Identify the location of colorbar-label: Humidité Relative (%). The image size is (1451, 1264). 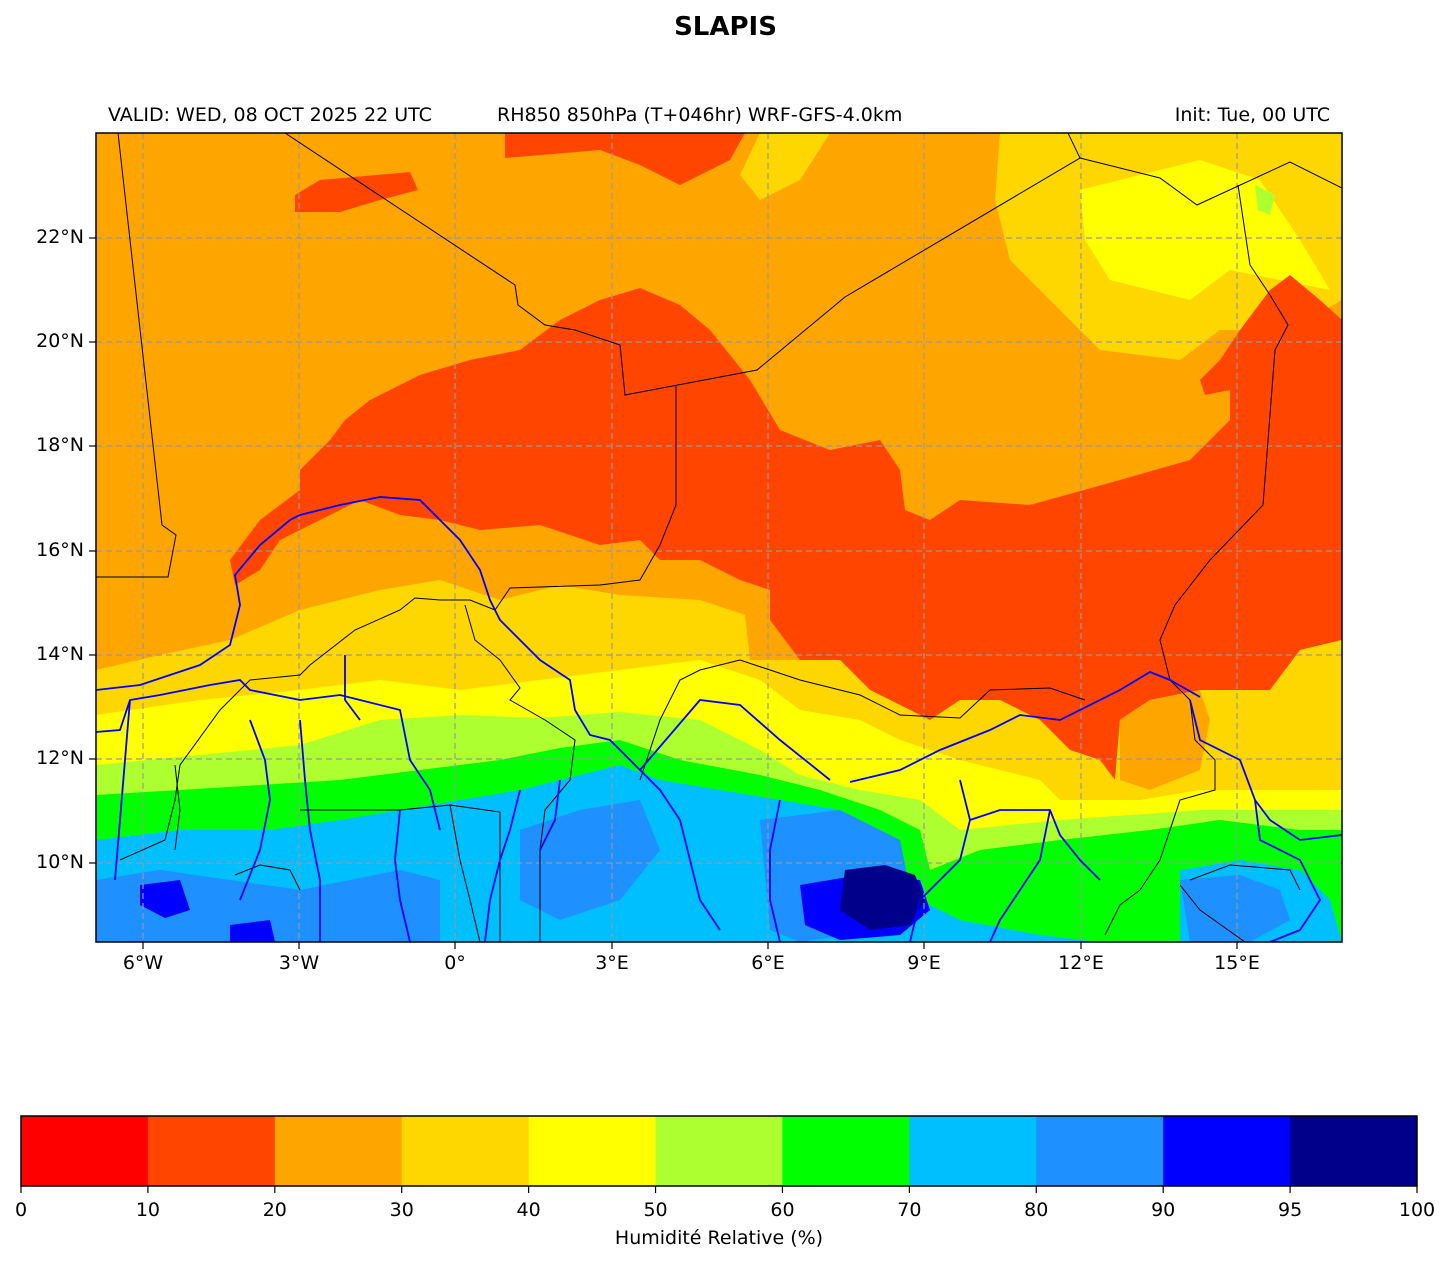
(719, 1238).